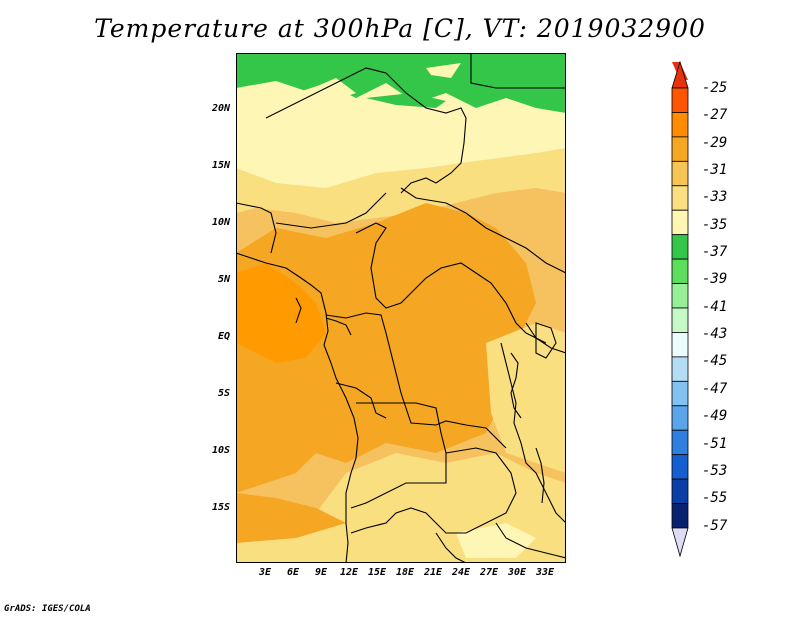 The height and width of the screenshot is (618, 800). I want to click on border-sudan, so click(483, 230).